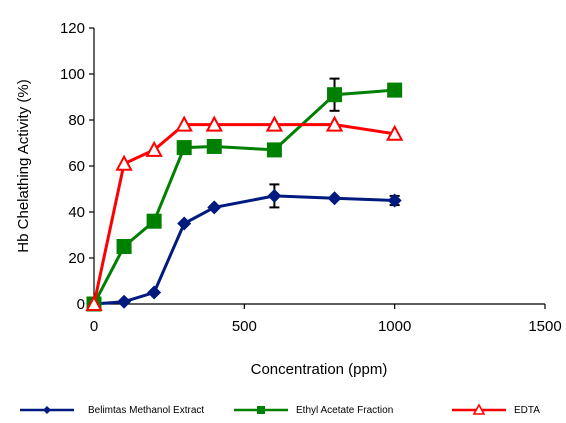 This screenshot has width=566, height=423. What do you see at coordinates (496, 409) in the screenshot?
I see `legend-item-edta: EDTA` at bounding box center [496, 409].